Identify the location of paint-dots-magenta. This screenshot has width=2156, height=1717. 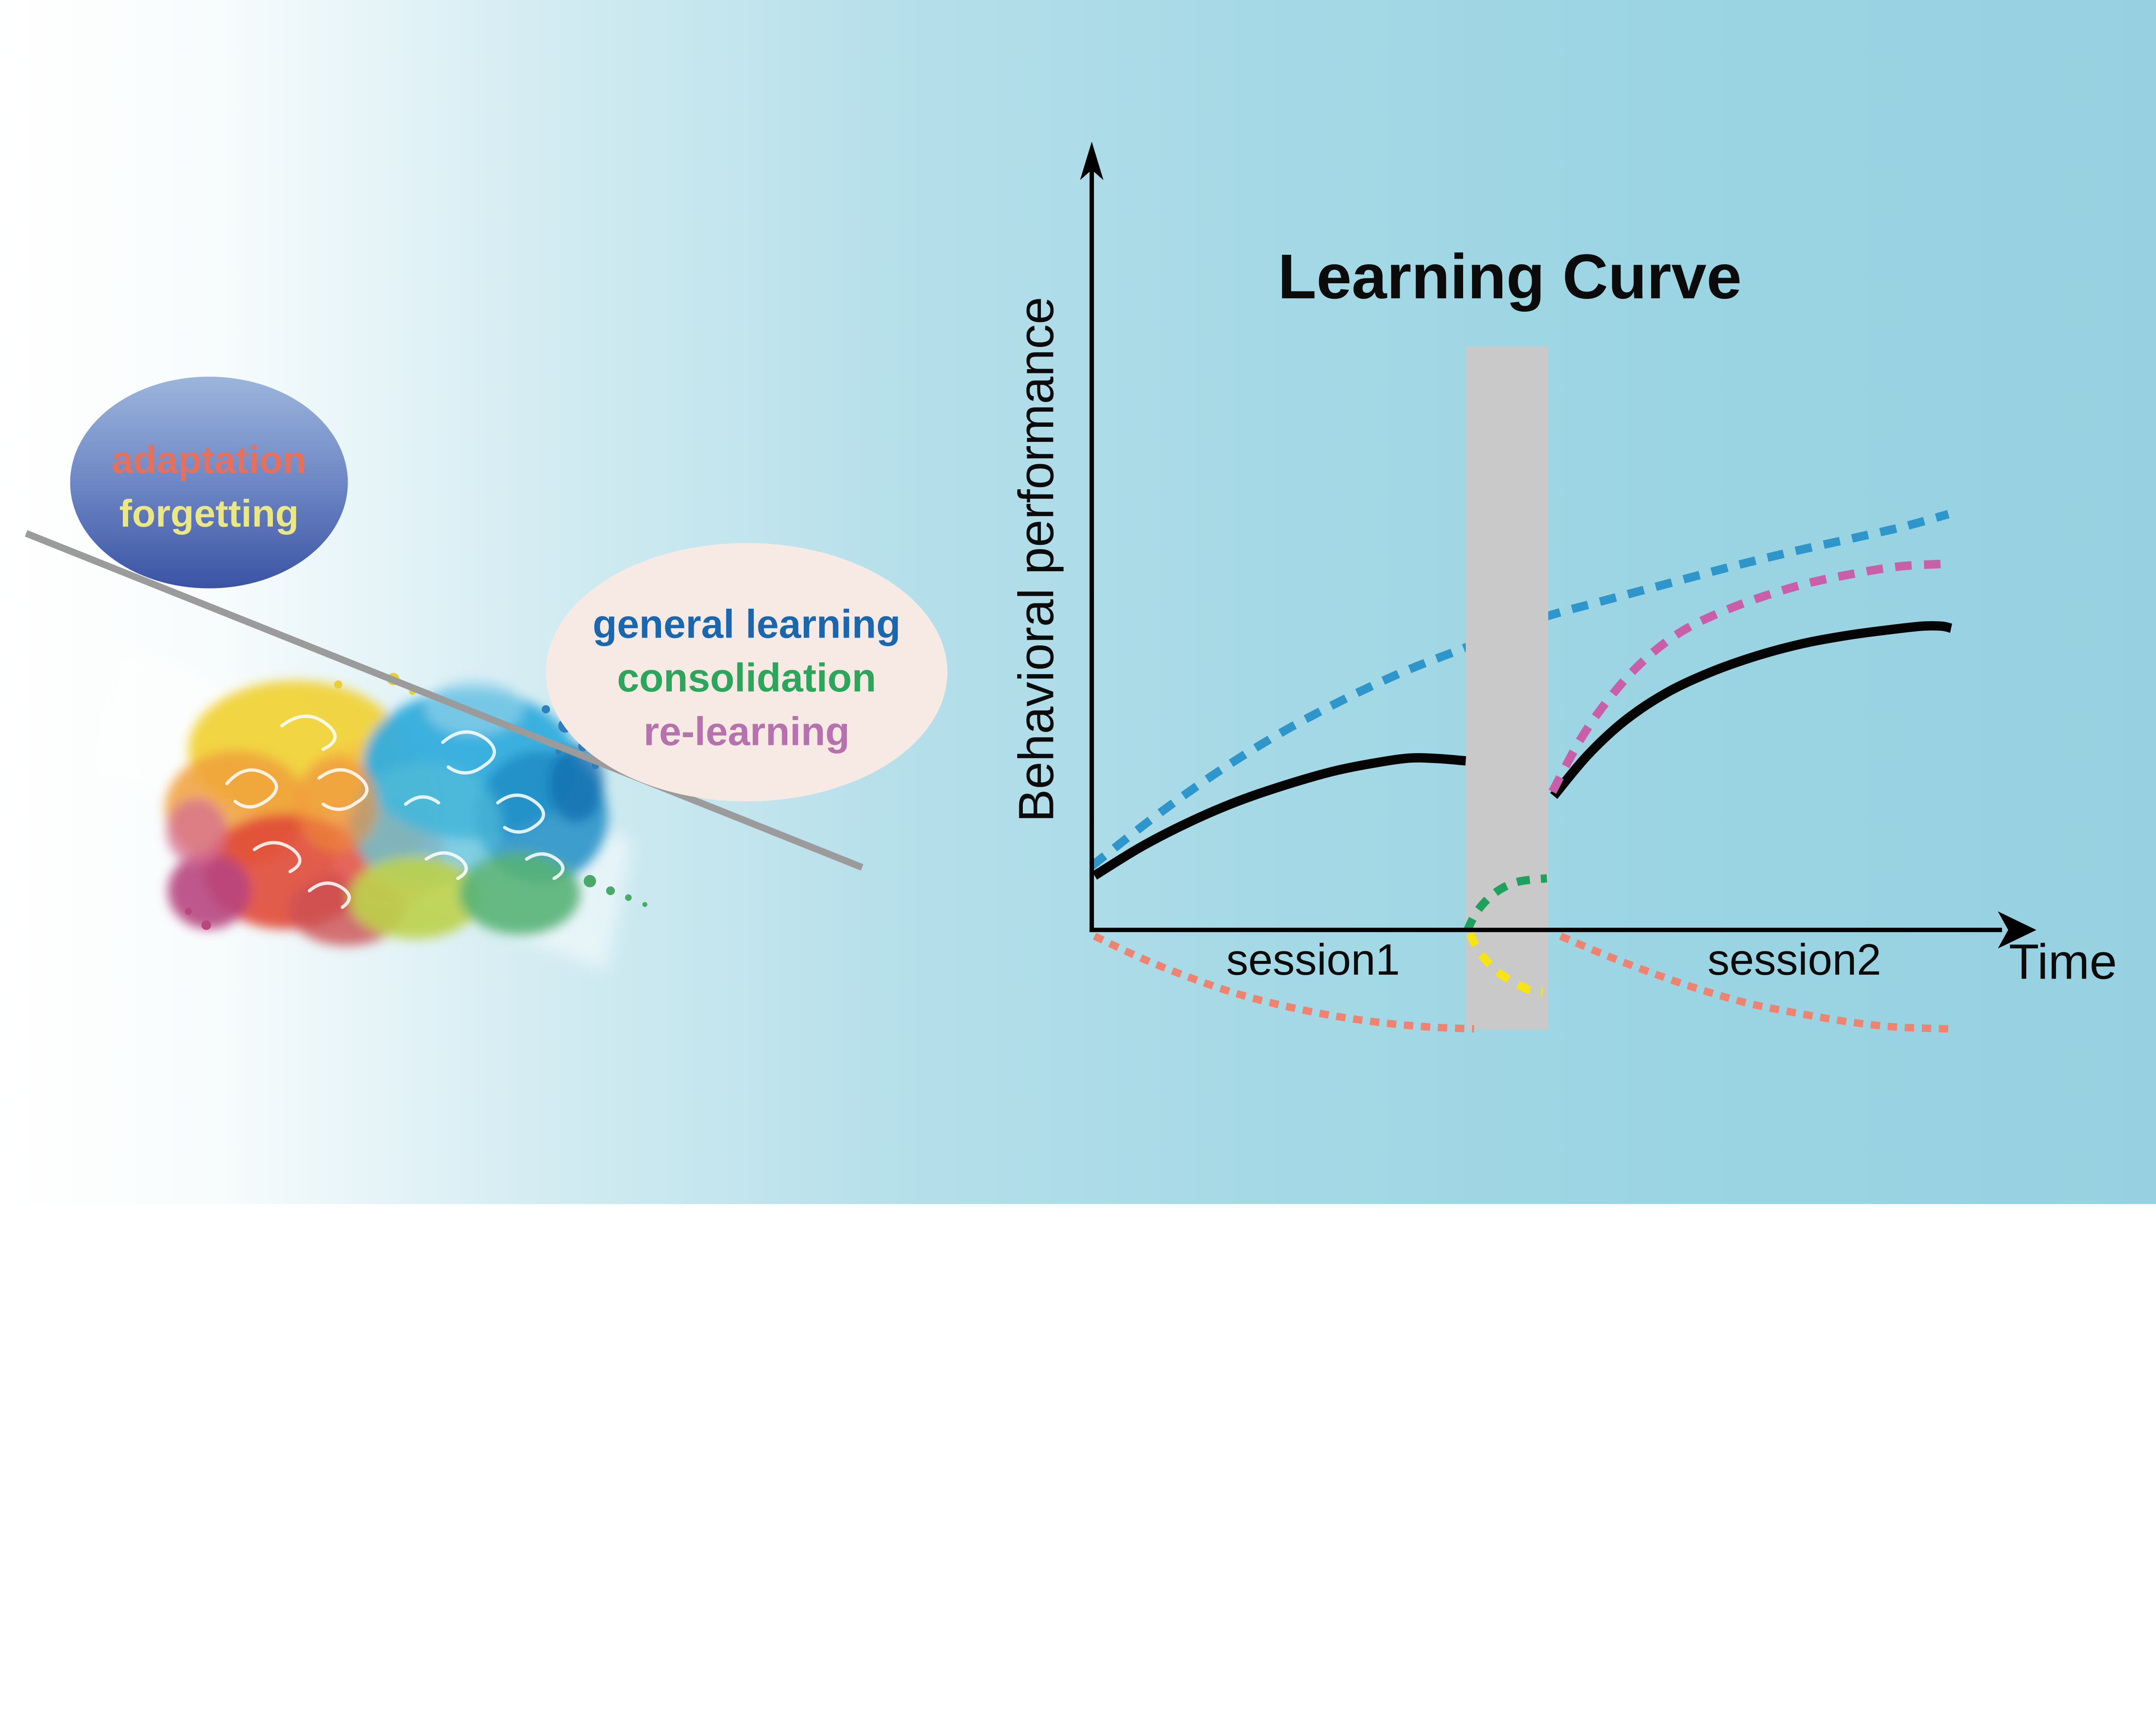
(198, 919).